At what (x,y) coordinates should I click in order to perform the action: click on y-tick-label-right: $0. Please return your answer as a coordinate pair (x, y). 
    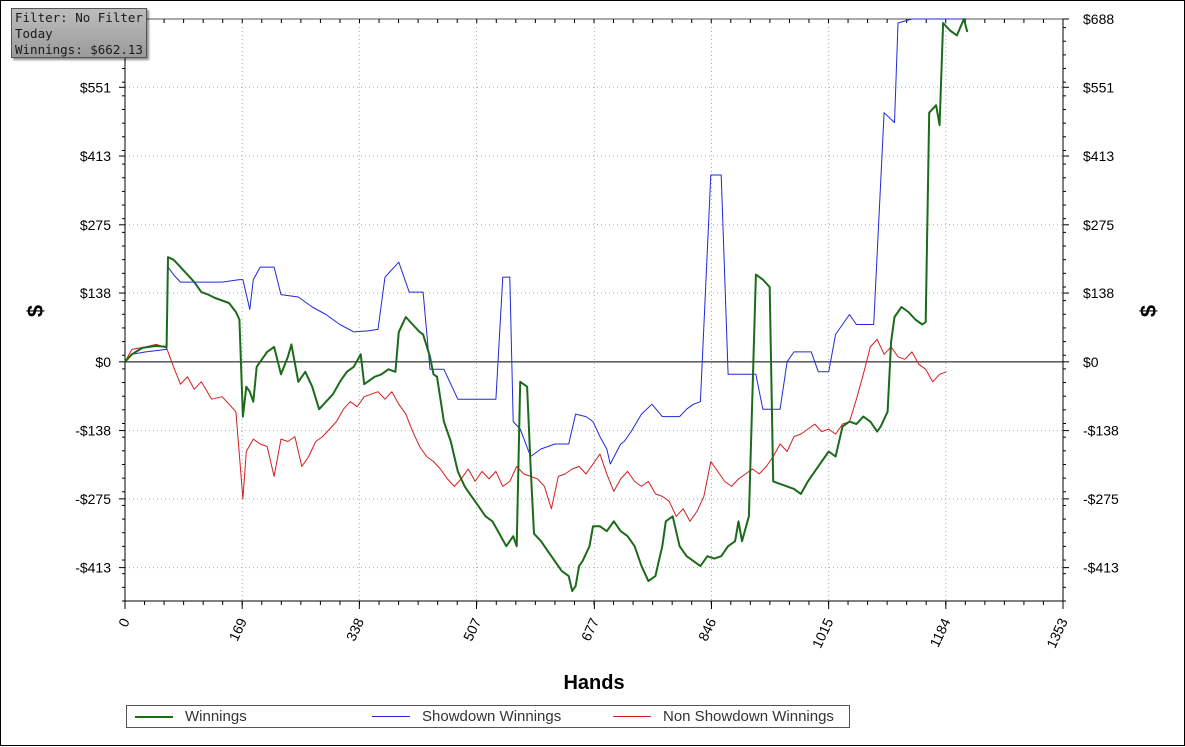
    Looking at the image, I should click on (1091, 362).